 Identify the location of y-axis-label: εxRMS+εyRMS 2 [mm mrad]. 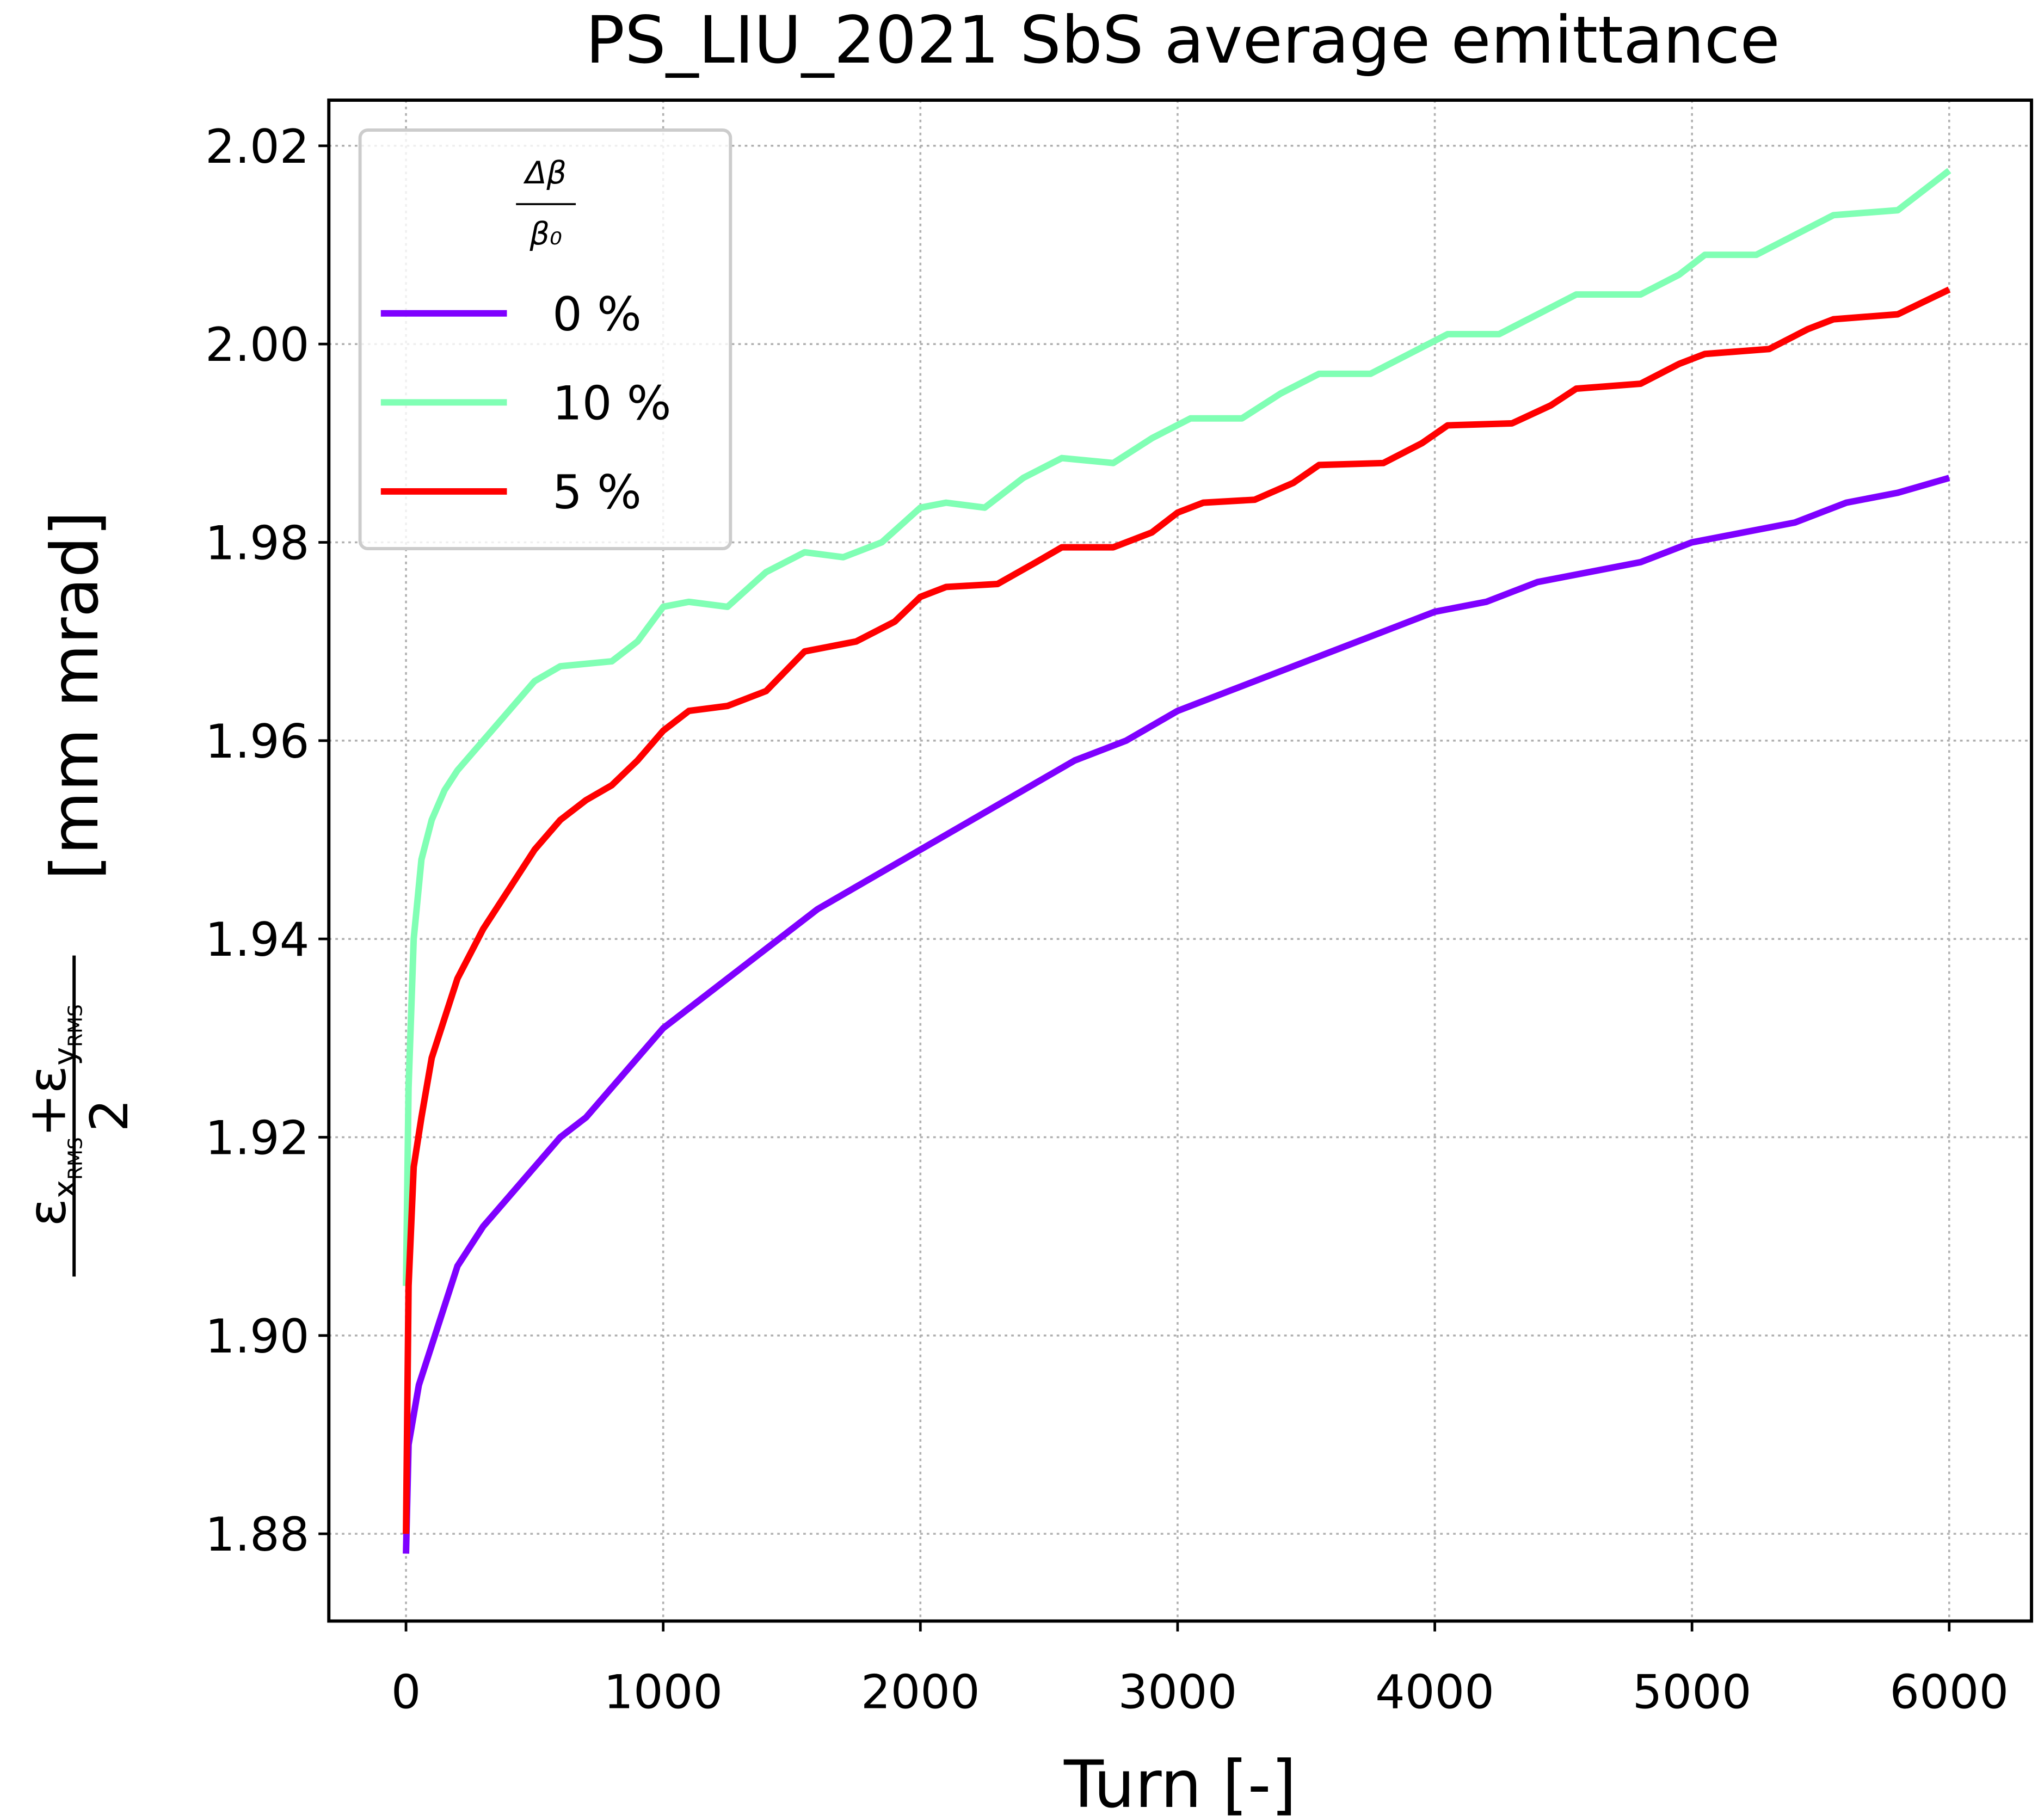
(78, 894).